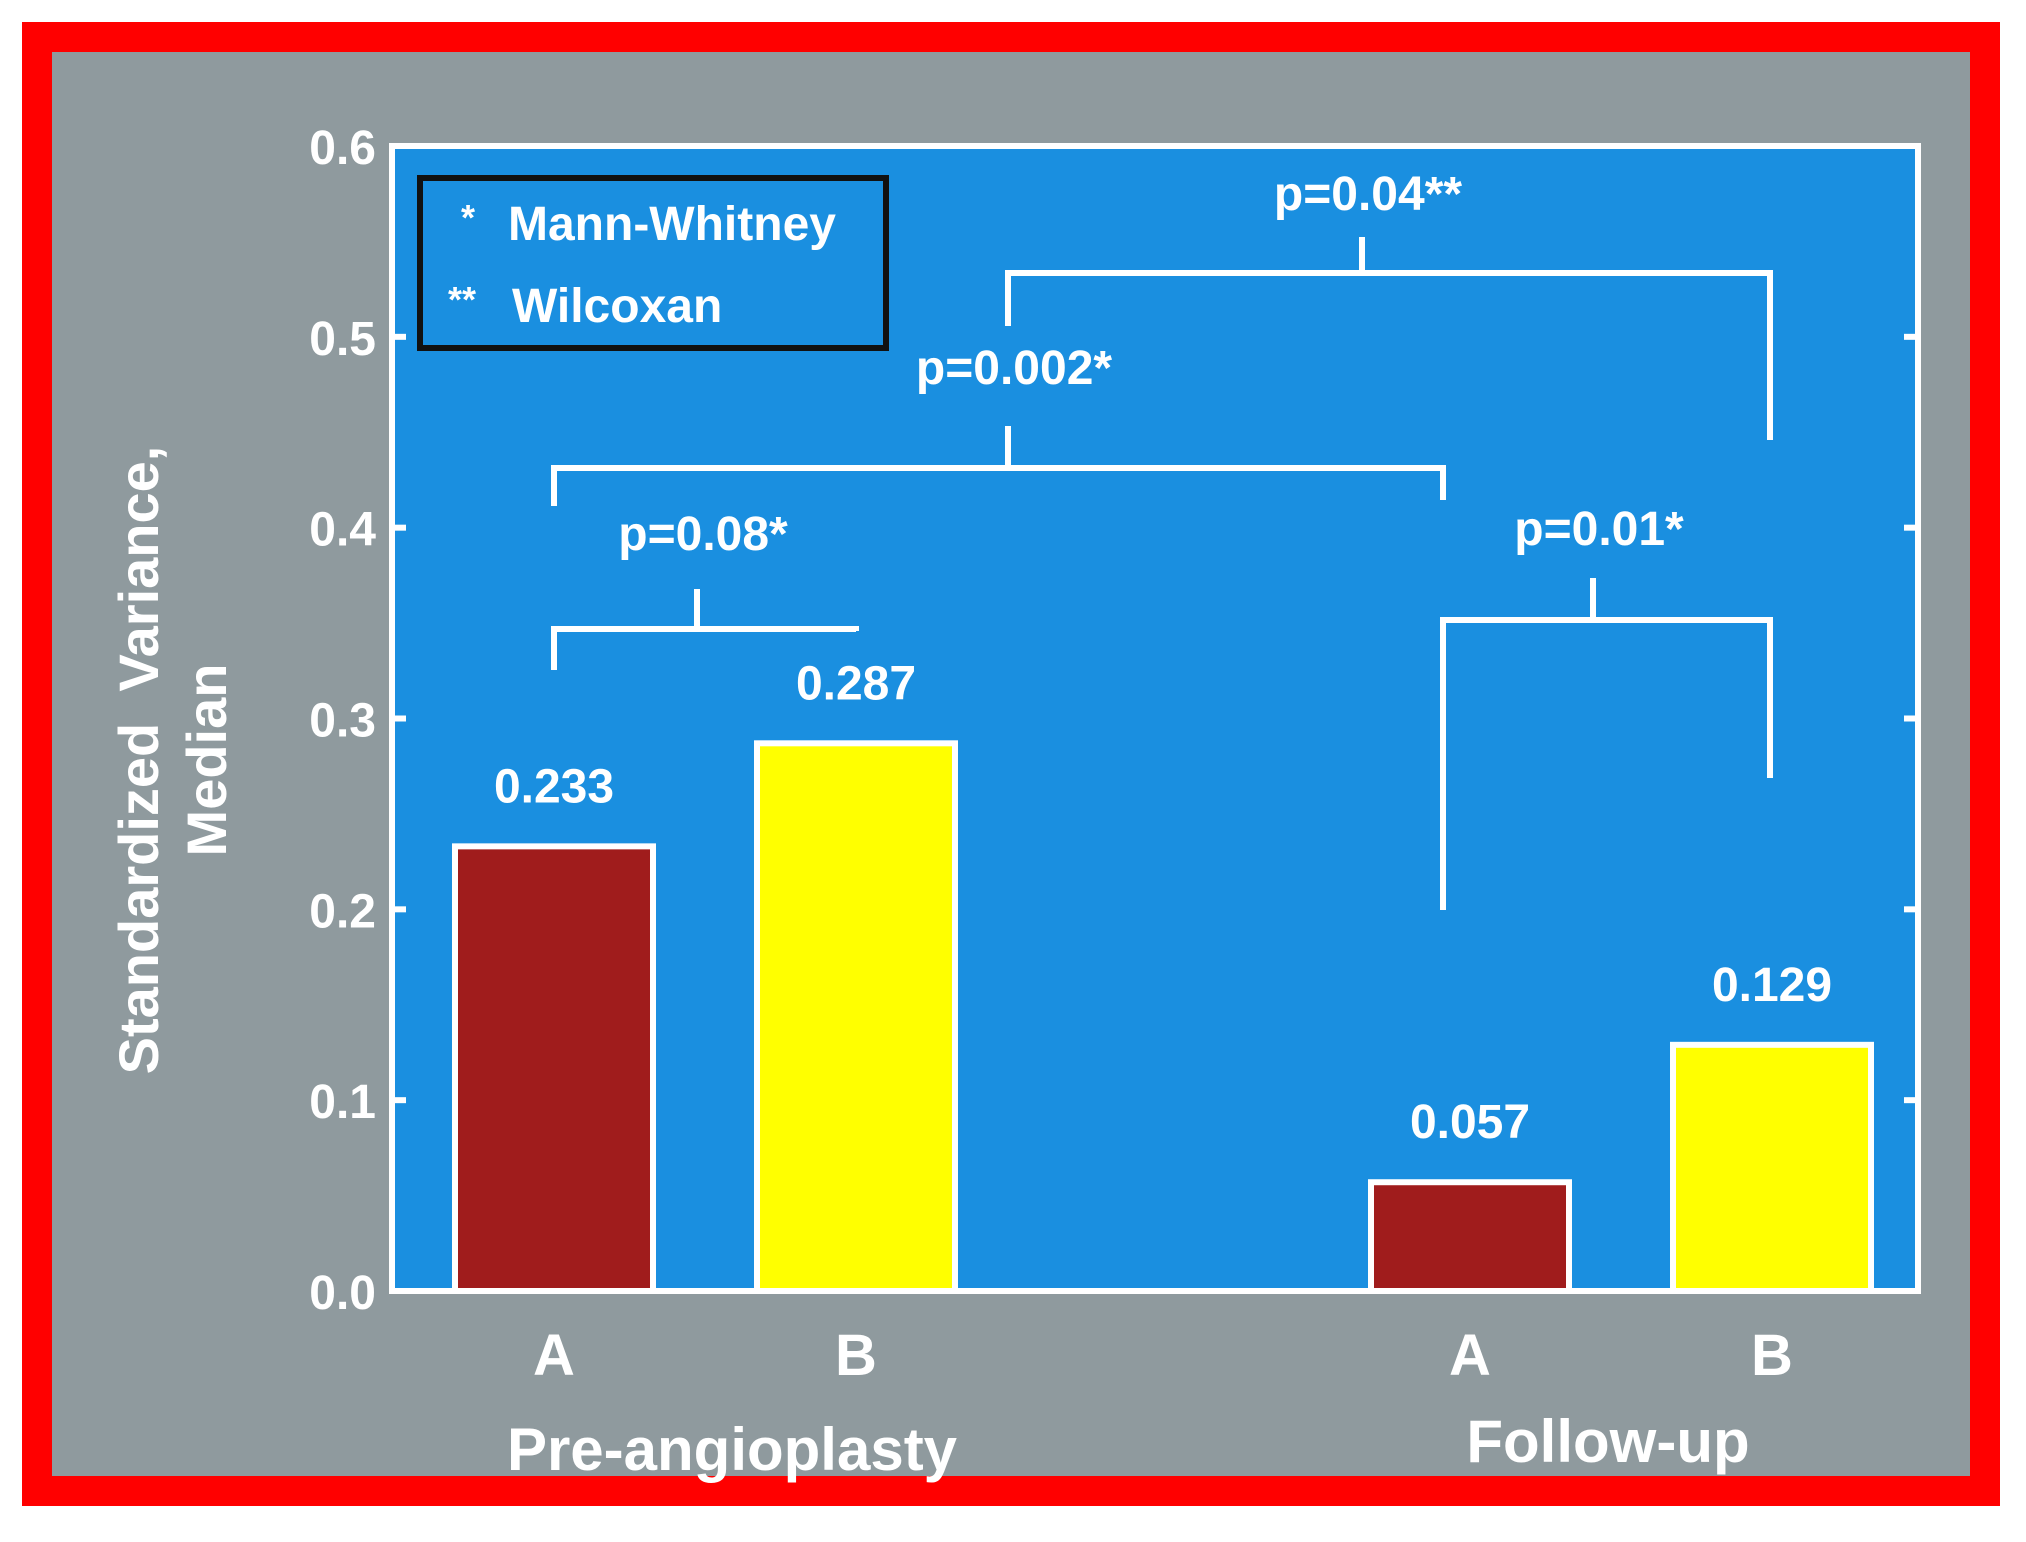 Image resolution: width=2026 pixels, height=1542 pixels. Describe the element at coordinates (672, 224) in the screenshot. I see `legend-label-mann-whitney: Mann-Whitney` at that location.